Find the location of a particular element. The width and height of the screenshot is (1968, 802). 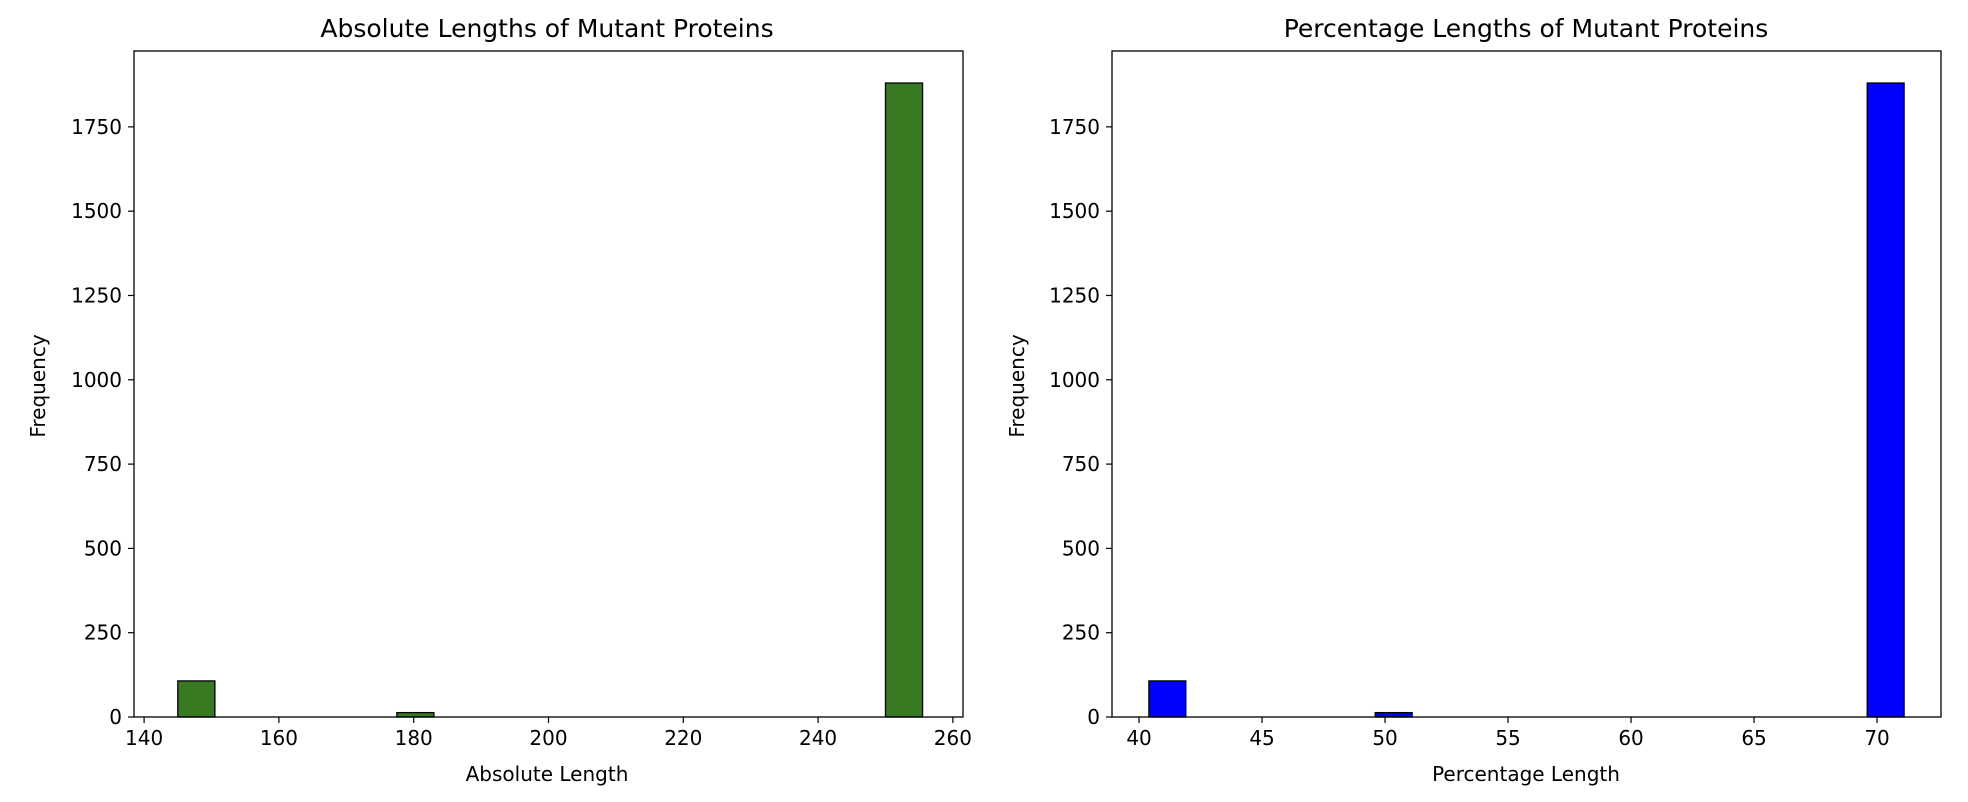

x-axis-label: Absolute Length is located at coordinates (547, 774).